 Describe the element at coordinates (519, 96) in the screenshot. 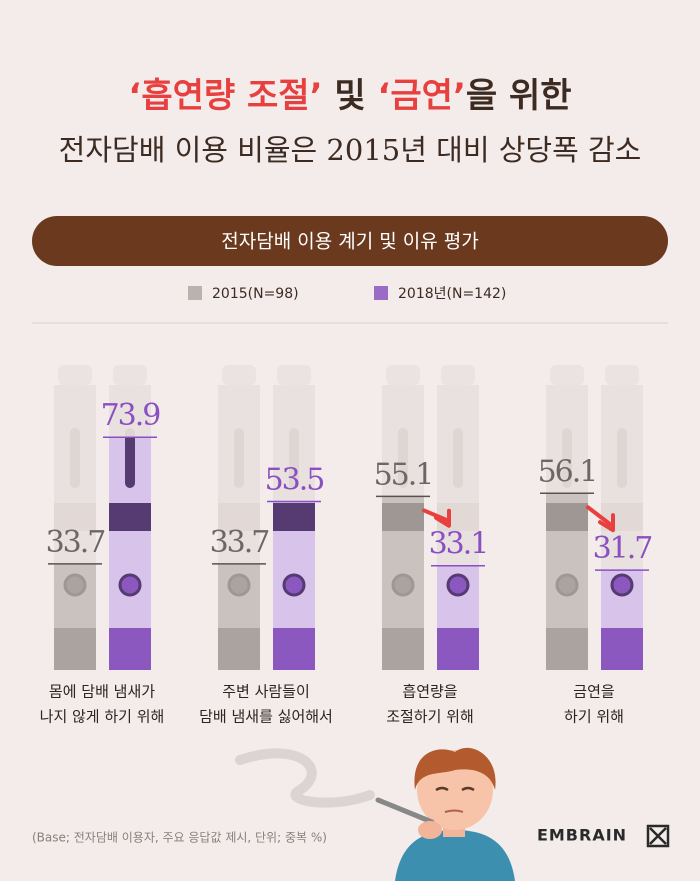

I see `title-part: 을 위한` at that location.